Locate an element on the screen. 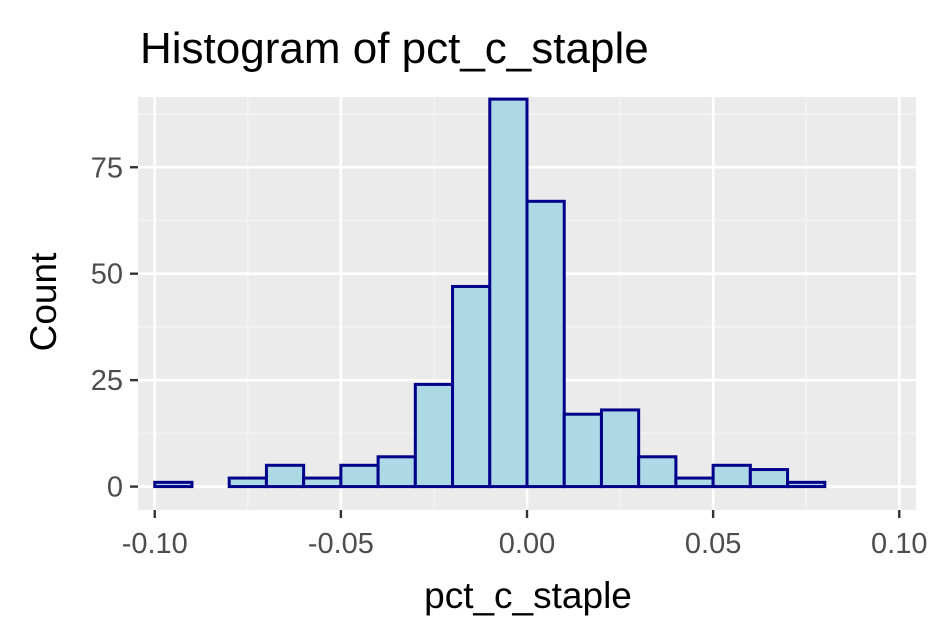 The width and height of the screenshot is (940, 640). y-tick-label: 0 is located at coordinates (115, 488).